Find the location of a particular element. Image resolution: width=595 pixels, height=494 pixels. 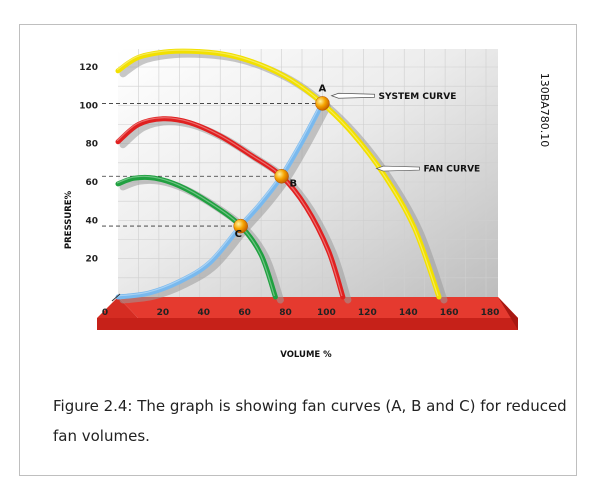

x-tick-label: 140 is located at coordinates (408, 313).